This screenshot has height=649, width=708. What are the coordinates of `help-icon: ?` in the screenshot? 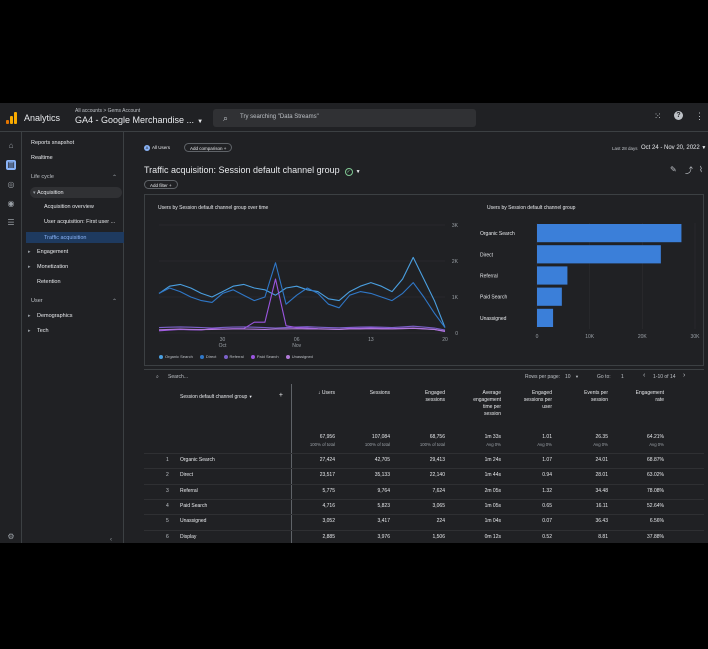 It's located at (678, 115).